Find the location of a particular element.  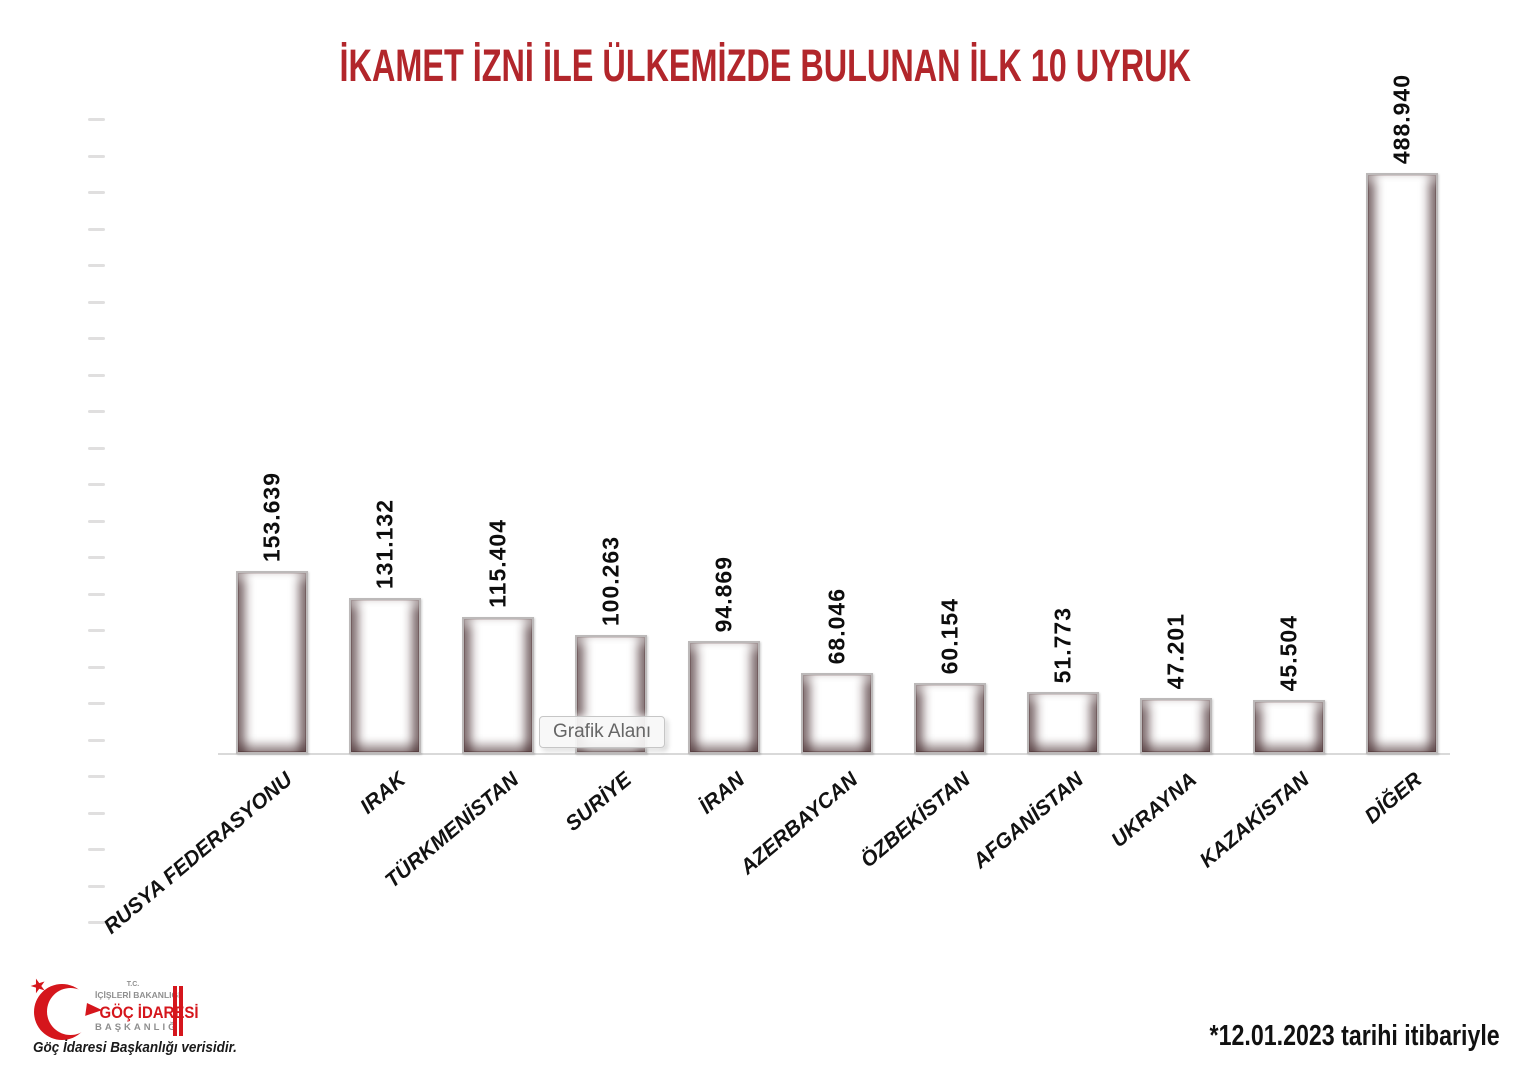

bar-kazaki̇stan: 45.504 is located at coordinates (1289, 684).